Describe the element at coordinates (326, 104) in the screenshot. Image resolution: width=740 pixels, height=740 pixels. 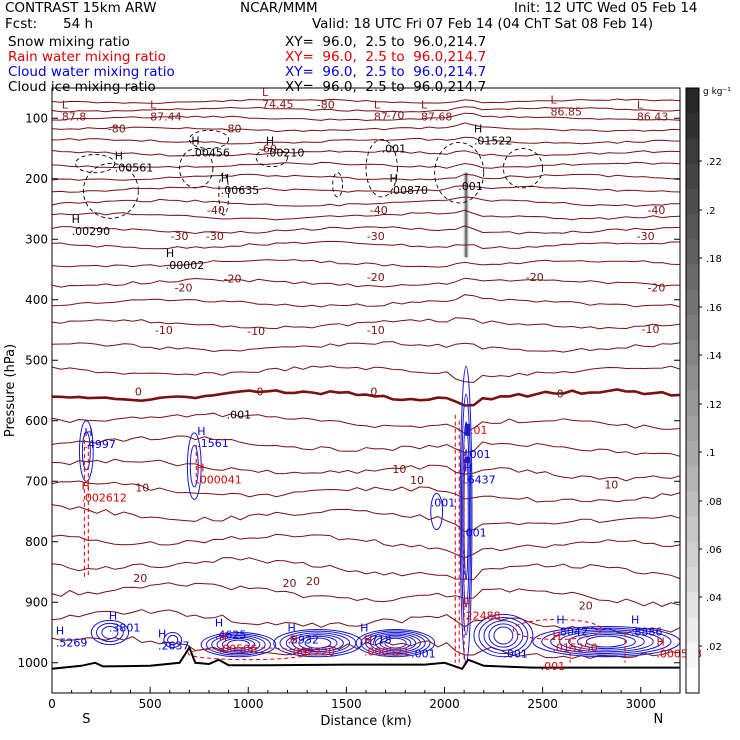
I see `temperature-label: -80` at that location.